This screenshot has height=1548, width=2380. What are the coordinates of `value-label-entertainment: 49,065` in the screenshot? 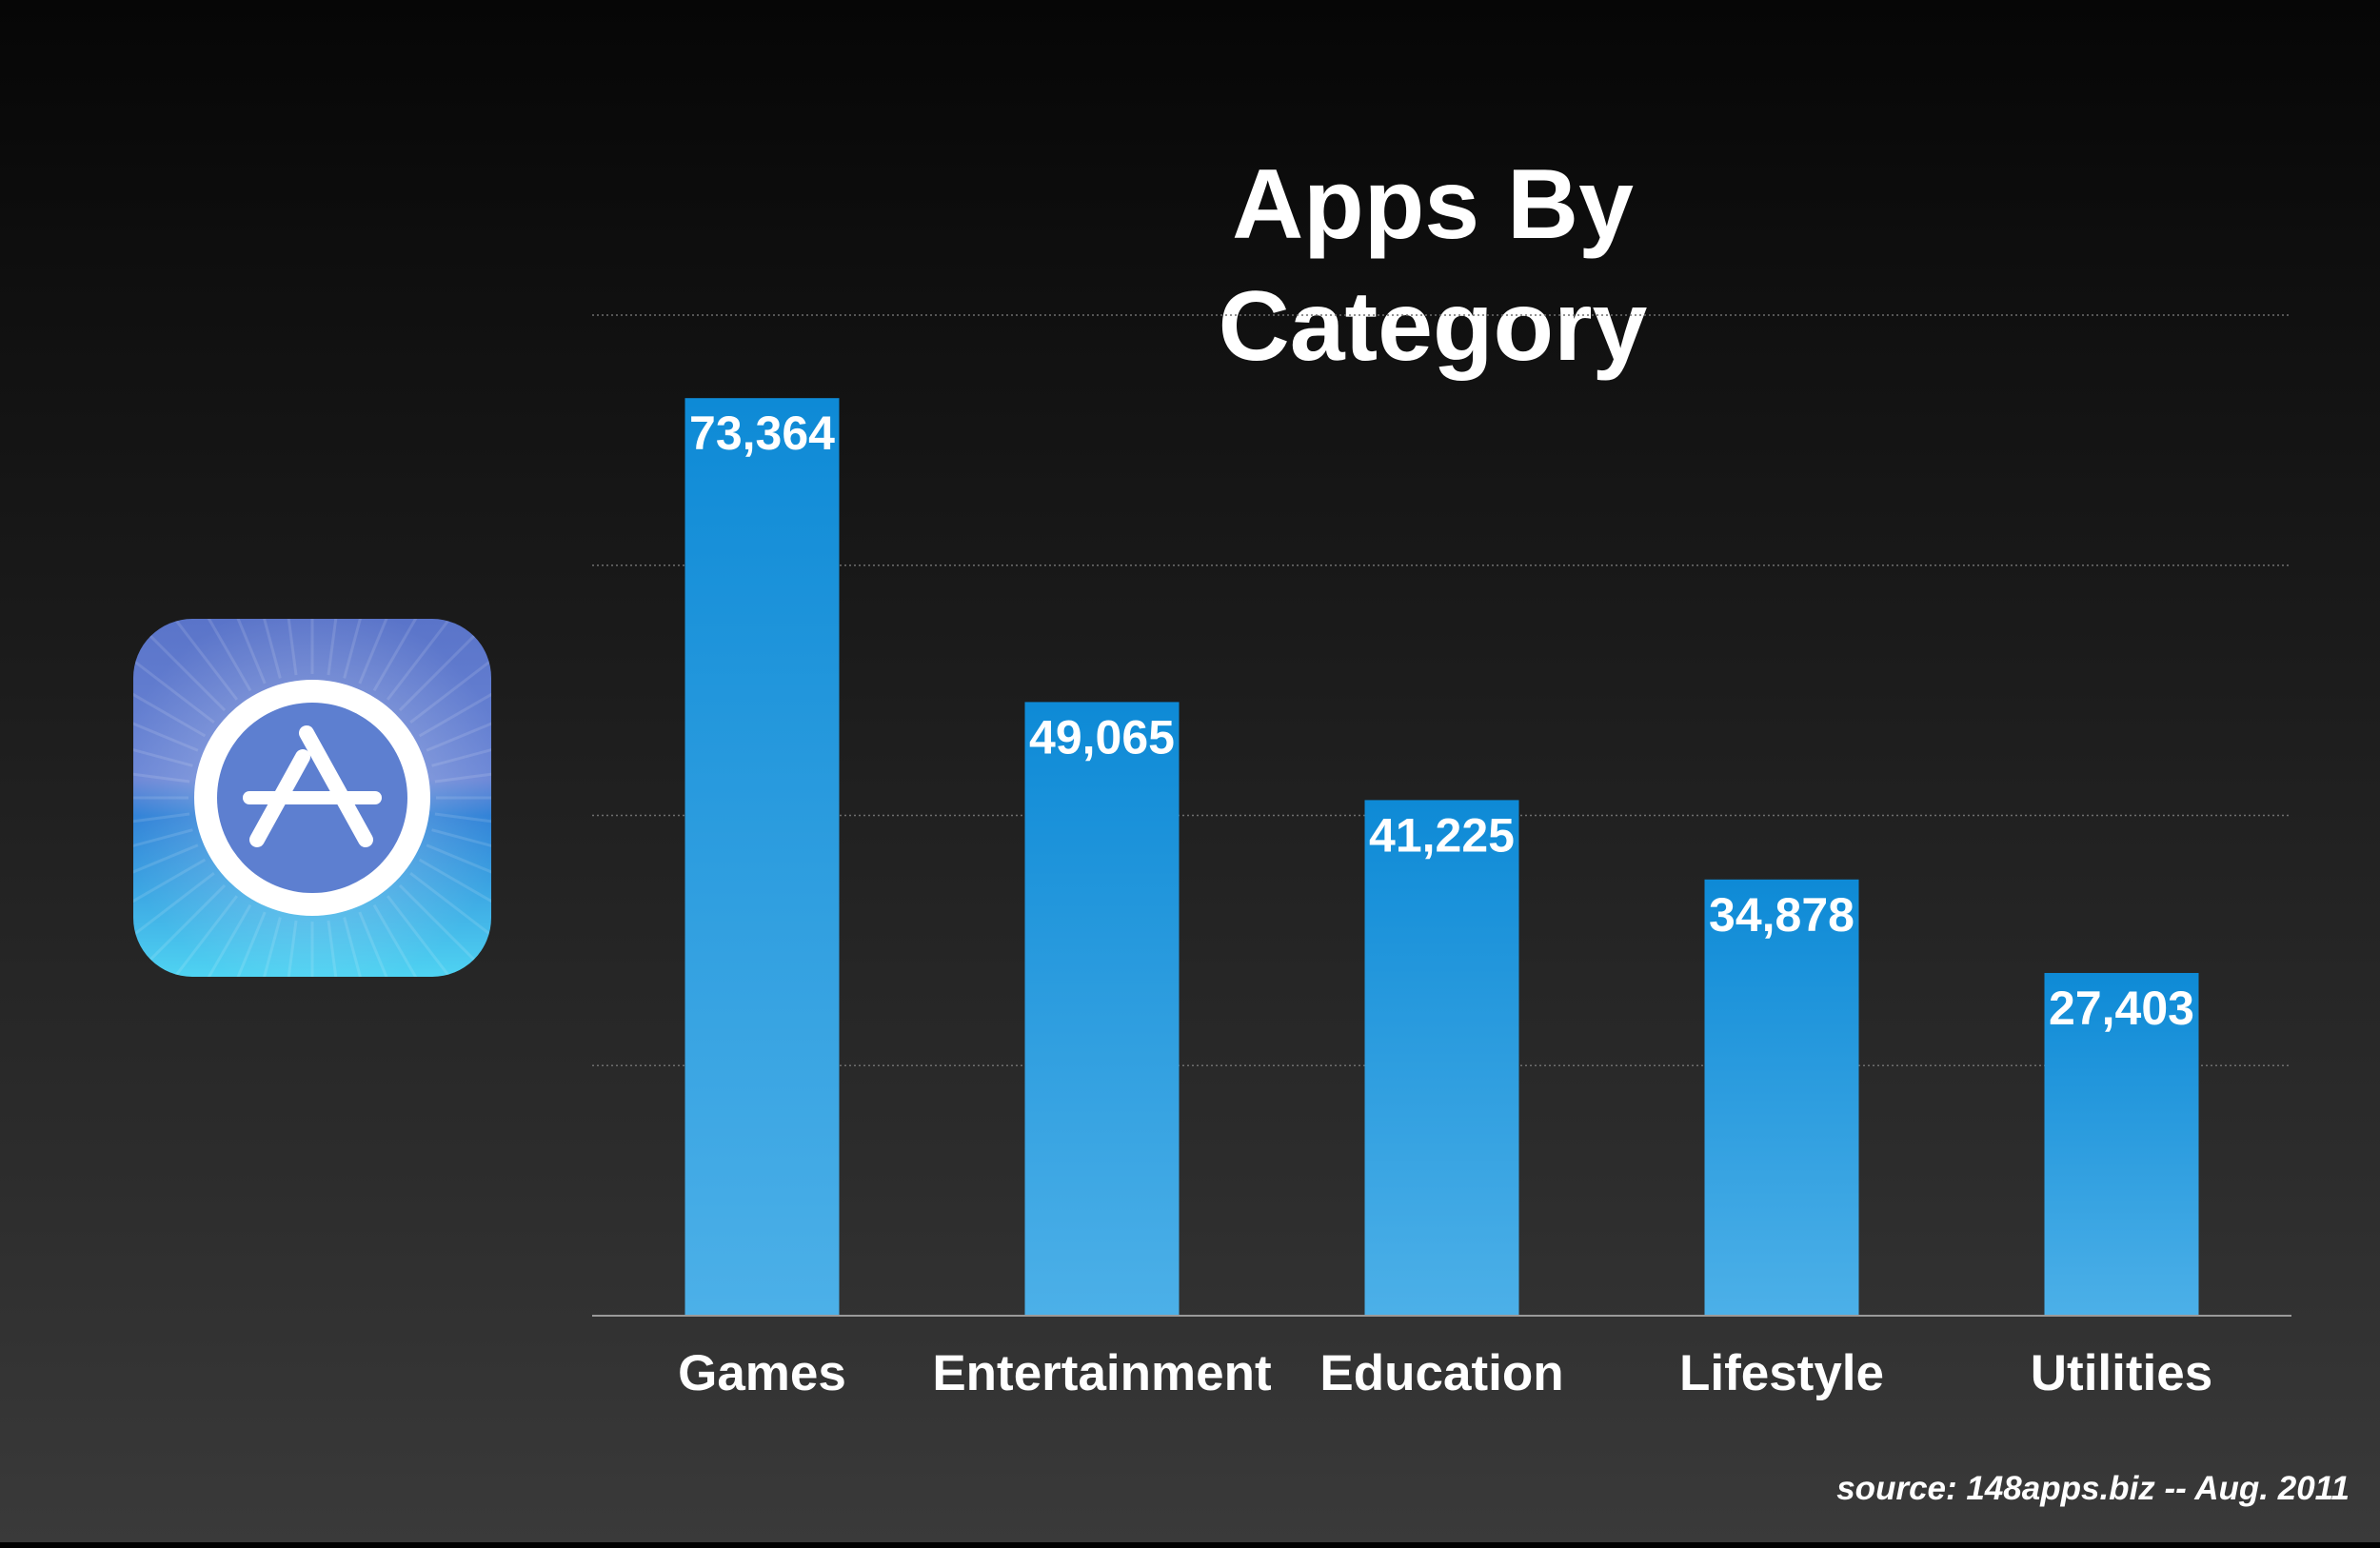 It's located at (1102, 737).